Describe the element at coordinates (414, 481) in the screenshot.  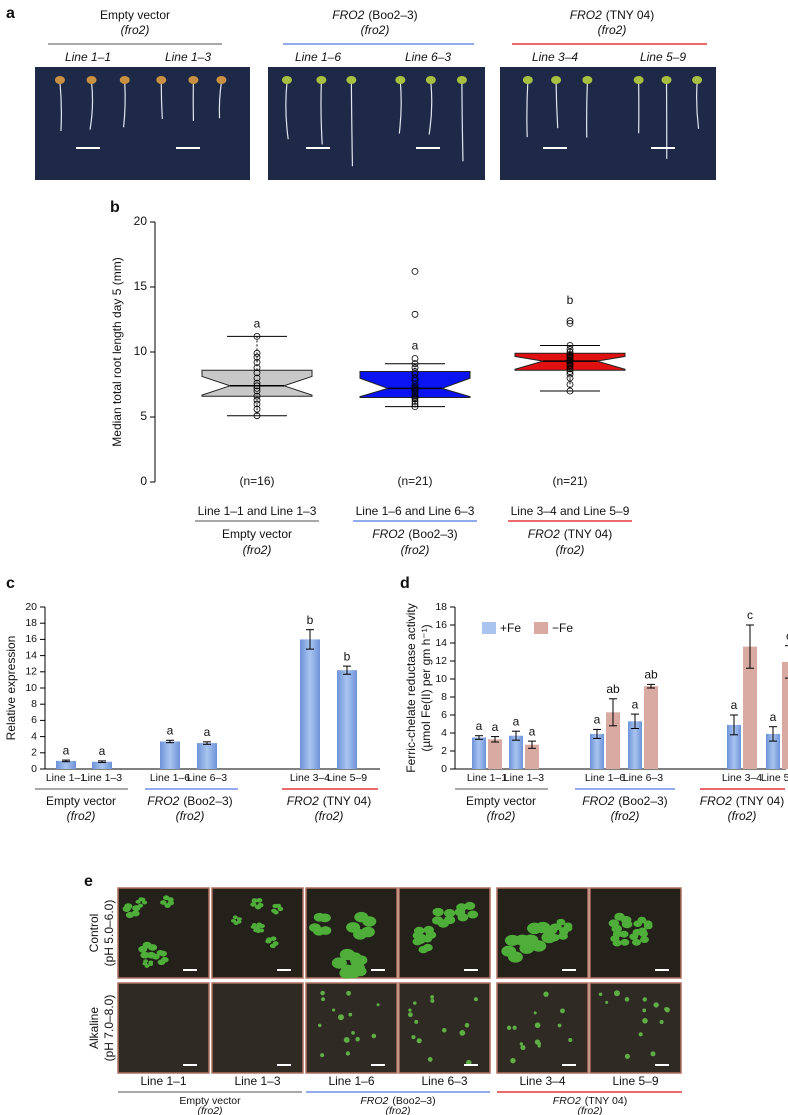
I see `n-label: (n=21)` at that location.